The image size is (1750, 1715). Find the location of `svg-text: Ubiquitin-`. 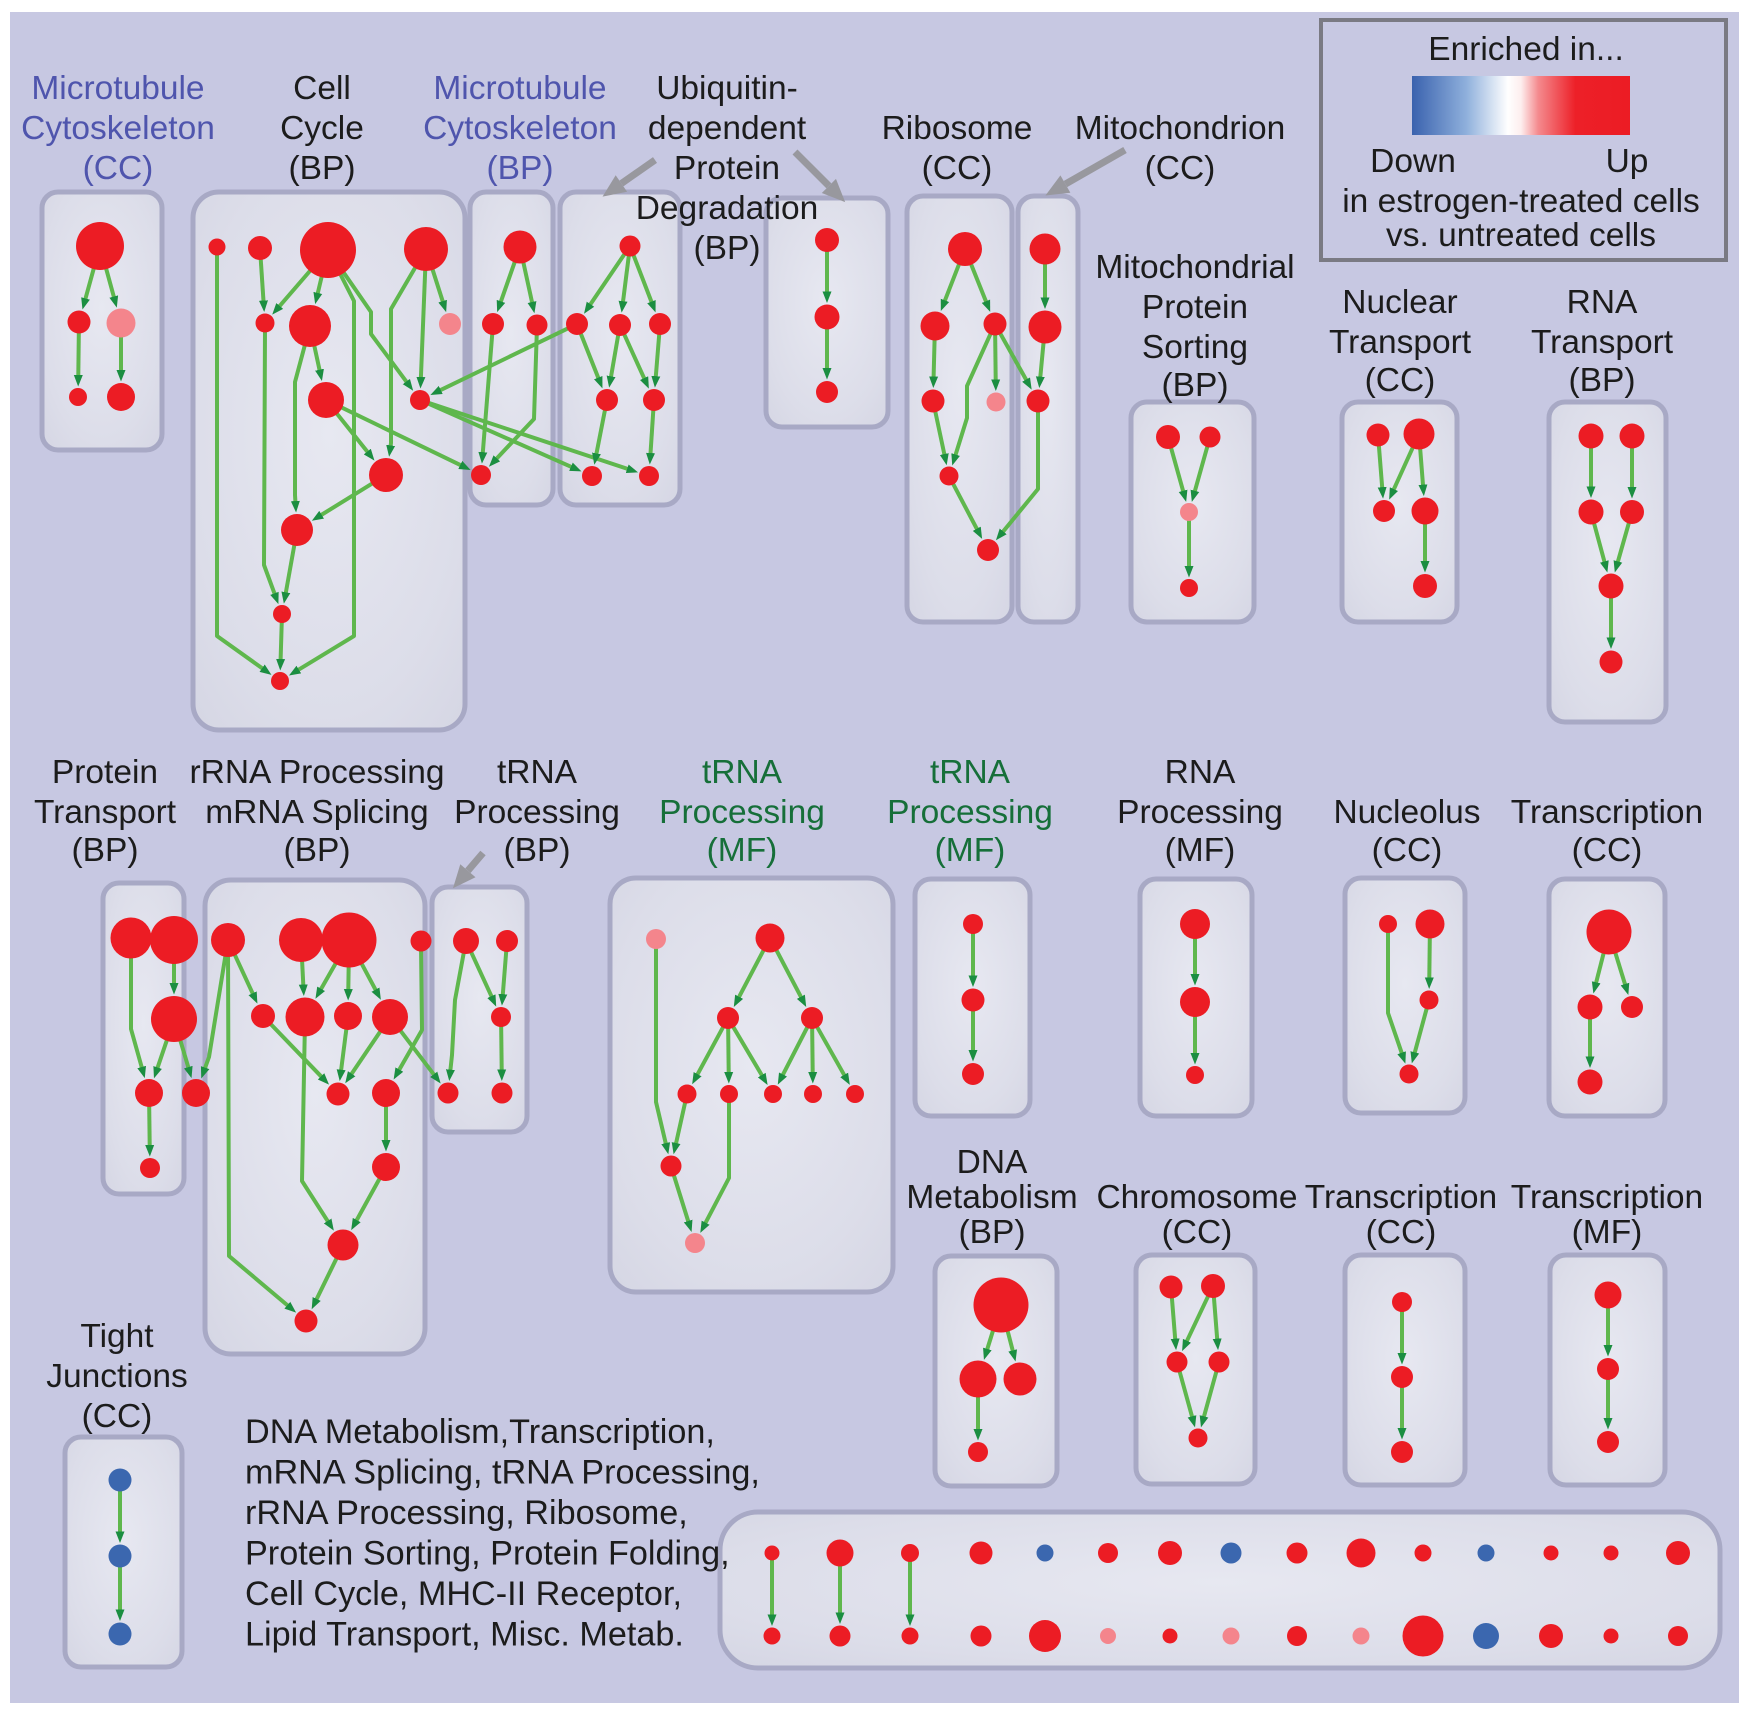

svg-text: Ubiquitin- is located at coordinates (727, 88).